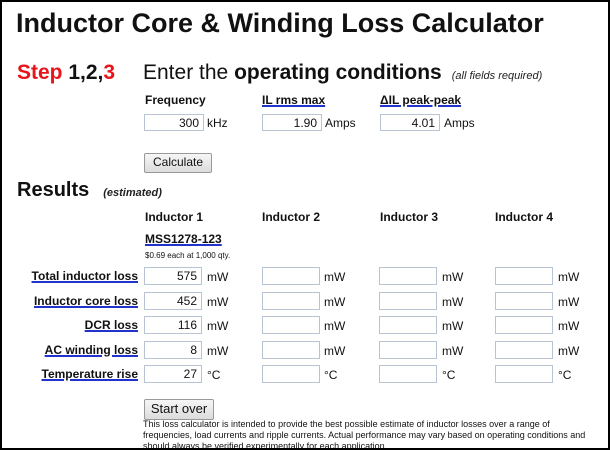 The image size is (610, 450). Describe the element at coordinates (90, 374) in the screenshot. I see `row-label-link: Temperature rise` at that location.